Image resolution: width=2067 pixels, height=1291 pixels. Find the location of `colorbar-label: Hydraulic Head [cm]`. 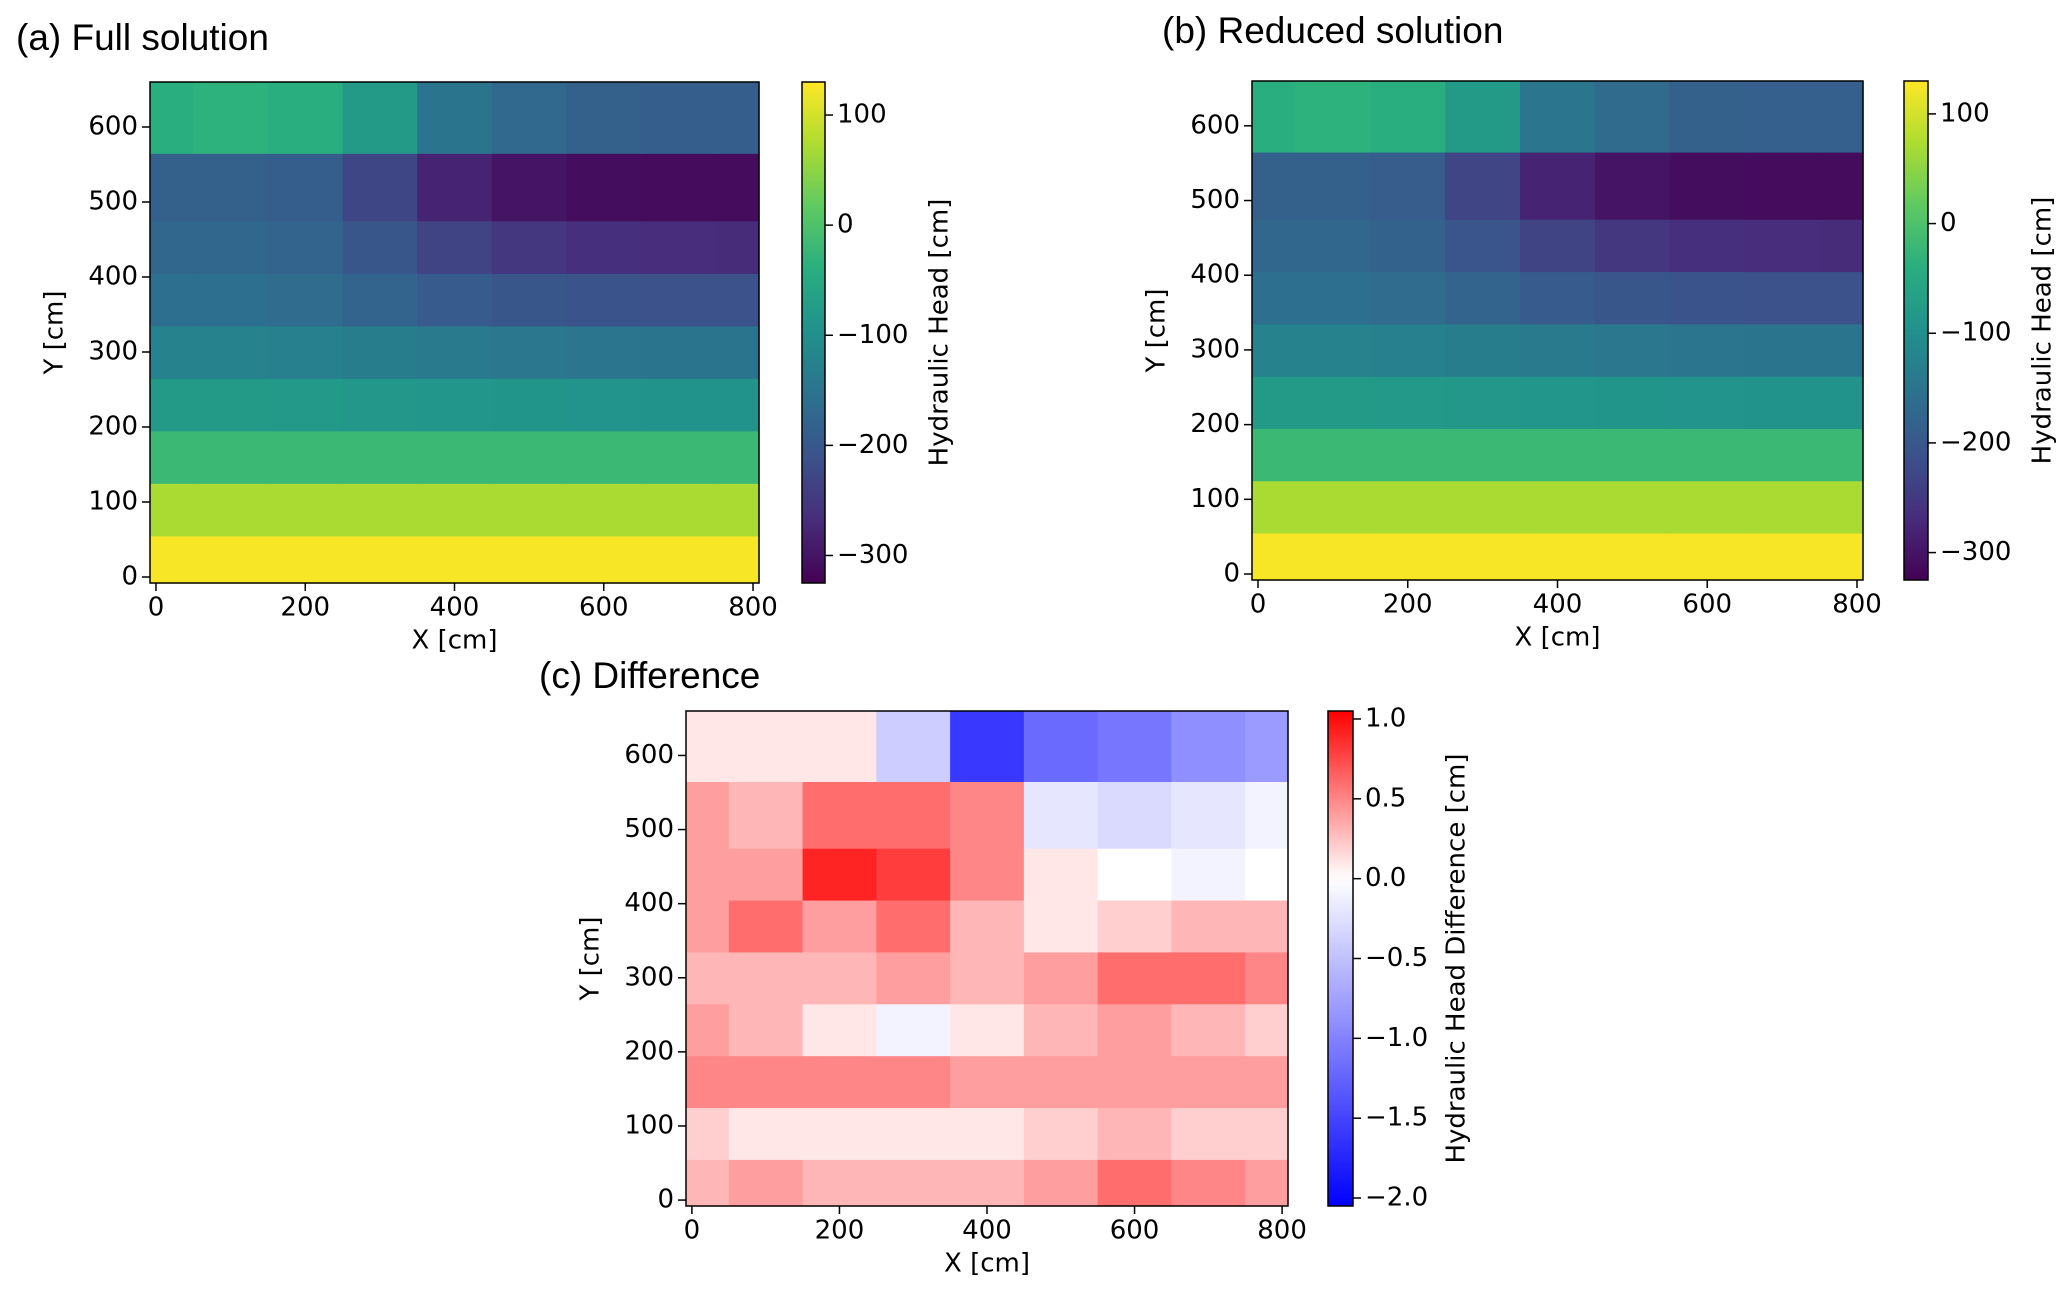

colorbar-label: Hydraulic Head [cm] is located at coordinates (940, 333).